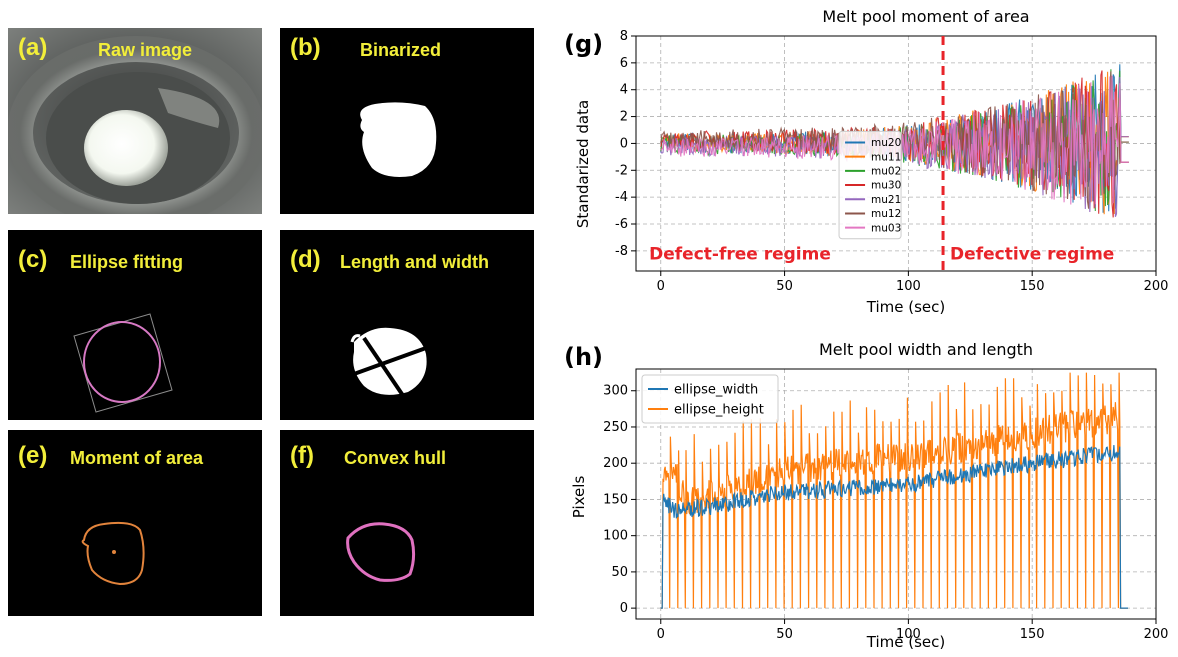 This screenshot has width=1178, height=657. Describe the element at coordinates (615, 499) in the screenshot. I see `h-ytick-label: 150` at that location.